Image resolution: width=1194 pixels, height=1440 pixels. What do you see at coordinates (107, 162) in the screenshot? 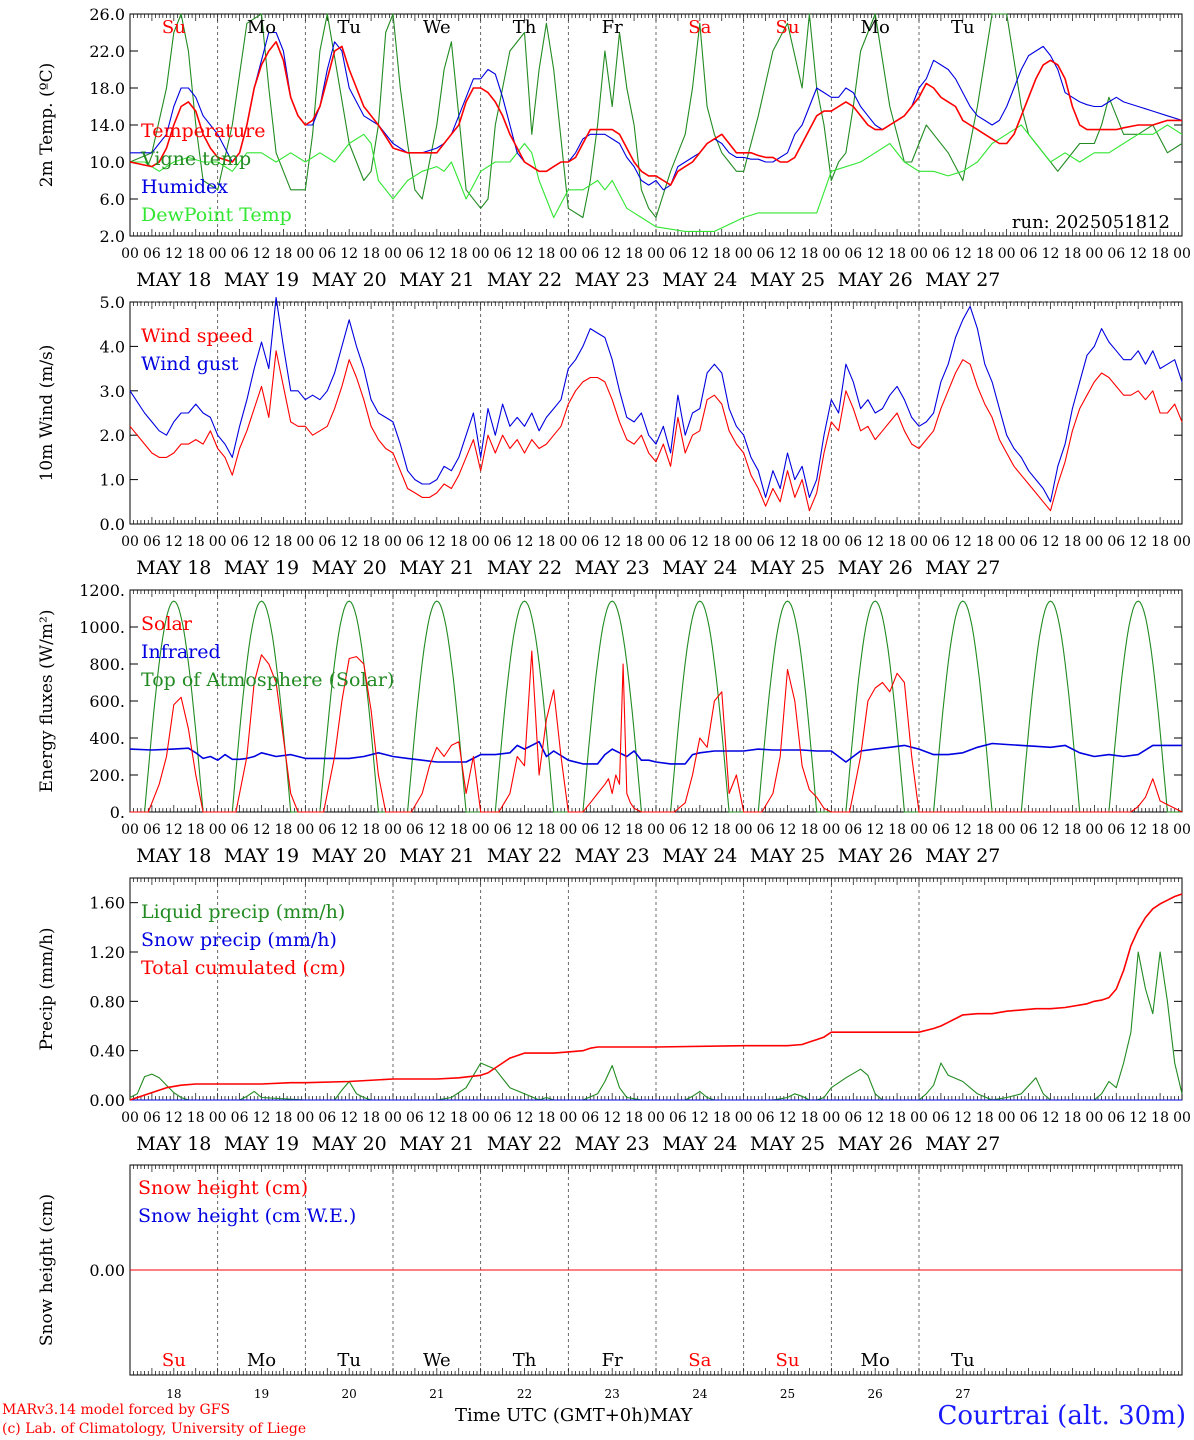
I see `y-tick-label: 10.0` at bounding box center [107, 162].